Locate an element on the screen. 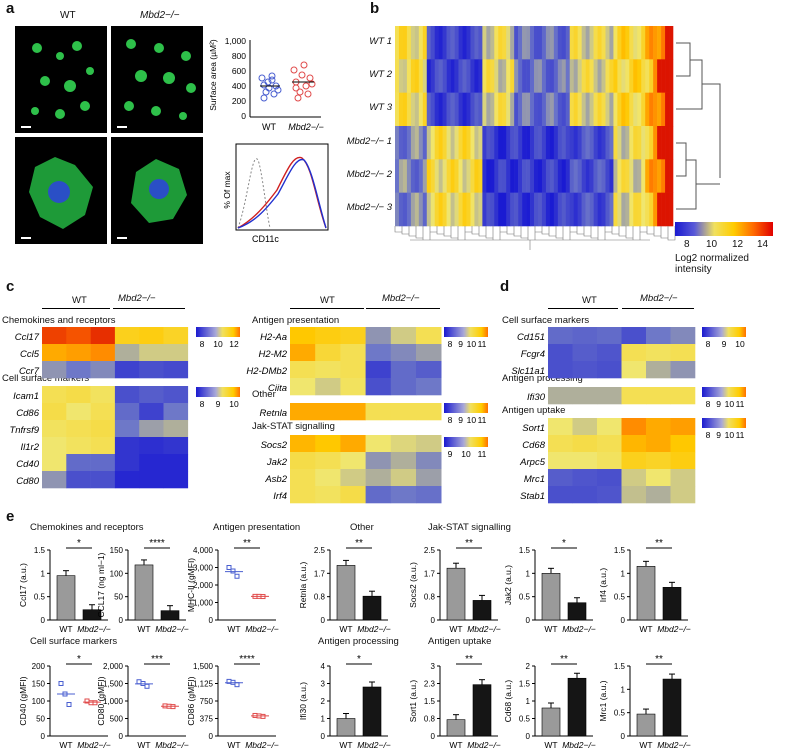 The image size is (788, 750). y-tick-label: 0.8 is located at coordinates (320, 597).